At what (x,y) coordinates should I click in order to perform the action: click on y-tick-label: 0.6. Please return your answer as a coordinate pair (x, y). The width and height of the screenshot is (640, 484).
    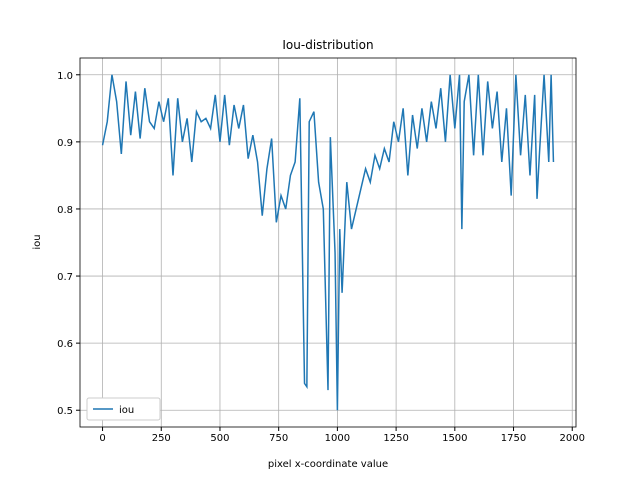
    Looking at the image, I should click on (65, 344).